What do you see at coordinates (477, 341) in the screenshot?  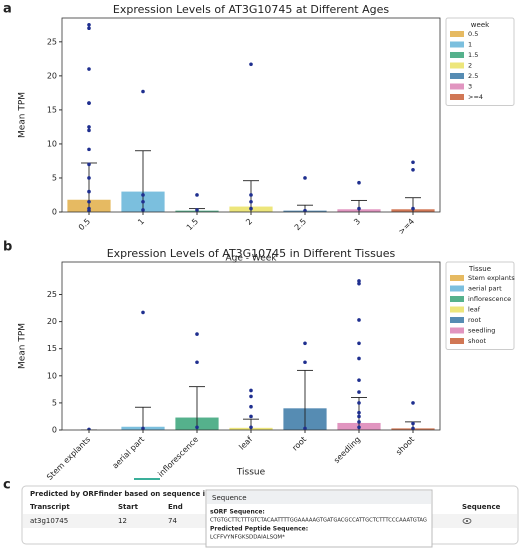 I see `legend-label: shoot` at bounding box center [477, 341].